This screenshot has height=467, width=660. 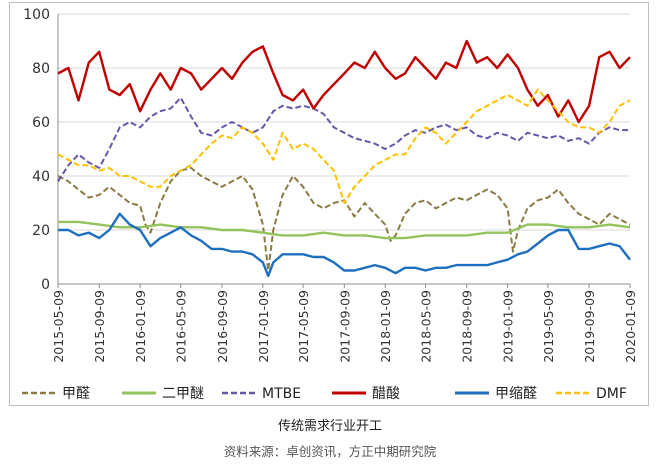 What do you see at coordinates (181, 326) in the screenshot?
I see `x-tick-label: 2016-05-09` at bounding box center [181, 326].